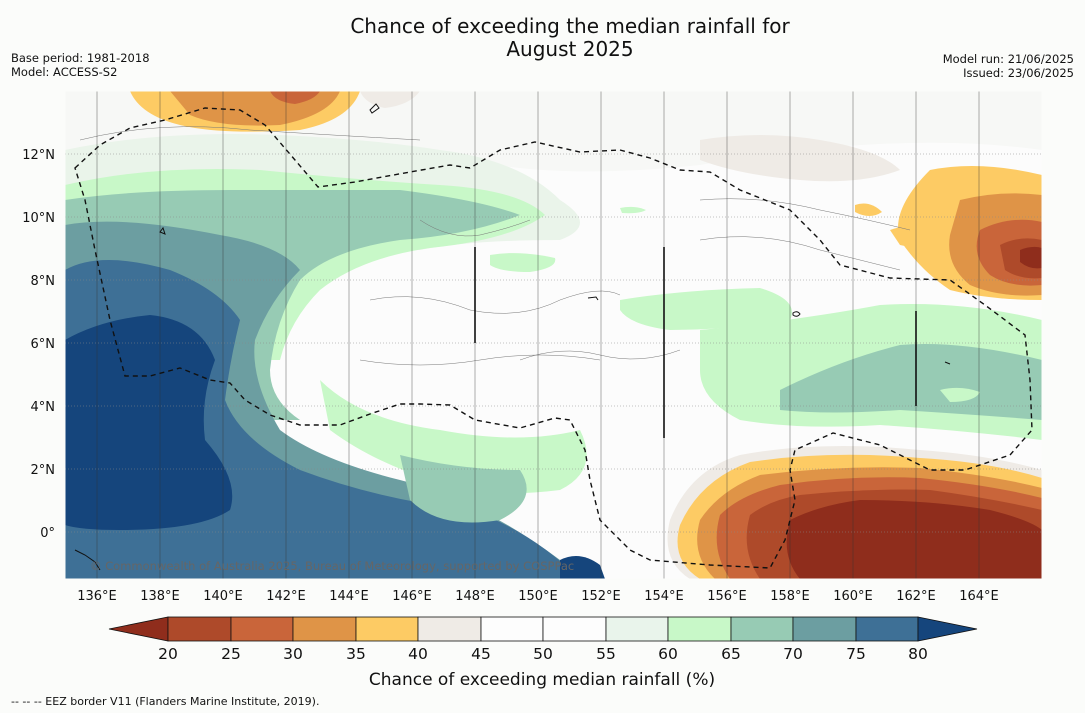 This screenshot has height=713, width=1085. I want to click on colorbar-high-extension, so click(947, 629).